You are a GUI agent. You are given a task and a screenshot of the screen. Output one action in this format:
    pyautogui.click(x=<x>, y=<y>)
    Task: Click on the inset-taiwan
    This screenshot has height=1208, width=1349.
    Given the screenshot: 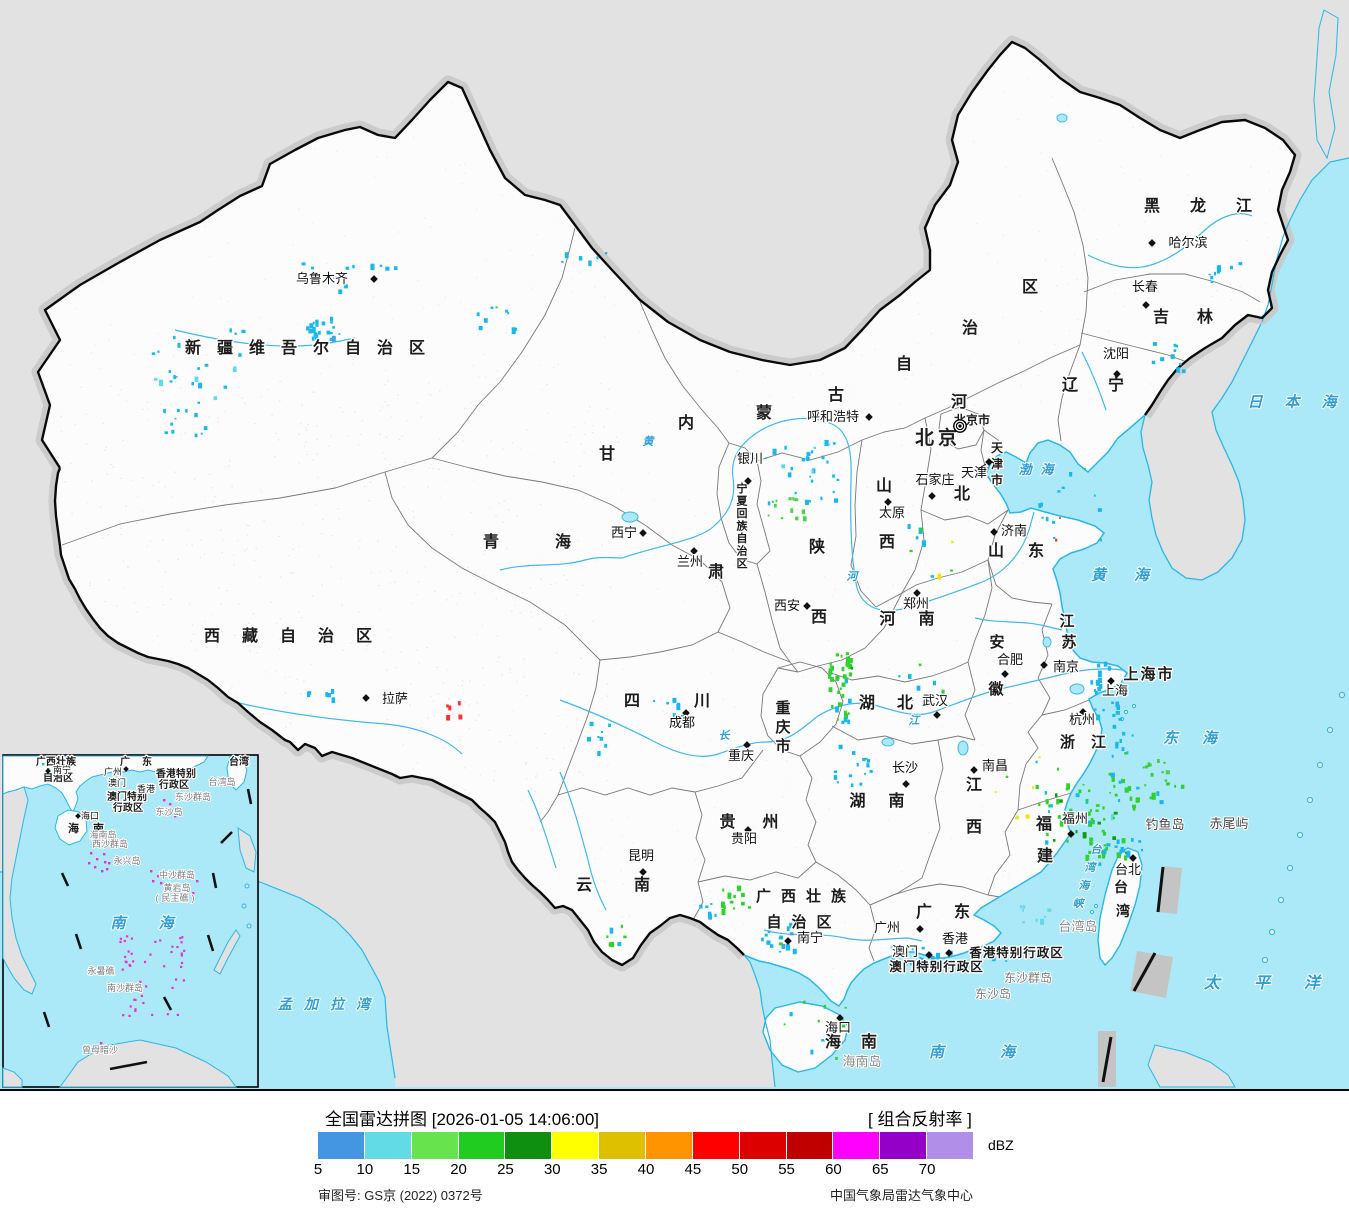 What is the action you would take?
    pyautogui.click(x=237, y=773)
    